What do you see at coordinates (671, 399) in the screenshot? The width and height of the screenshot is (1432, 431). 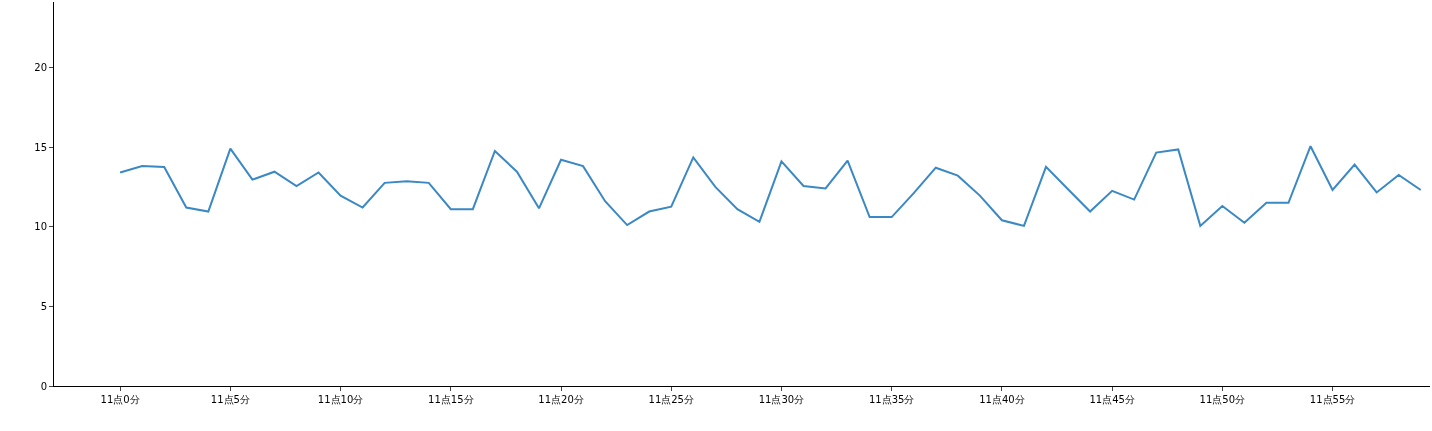 I see `x-tick-label: 11点25分` at bounding box center [671, 399].